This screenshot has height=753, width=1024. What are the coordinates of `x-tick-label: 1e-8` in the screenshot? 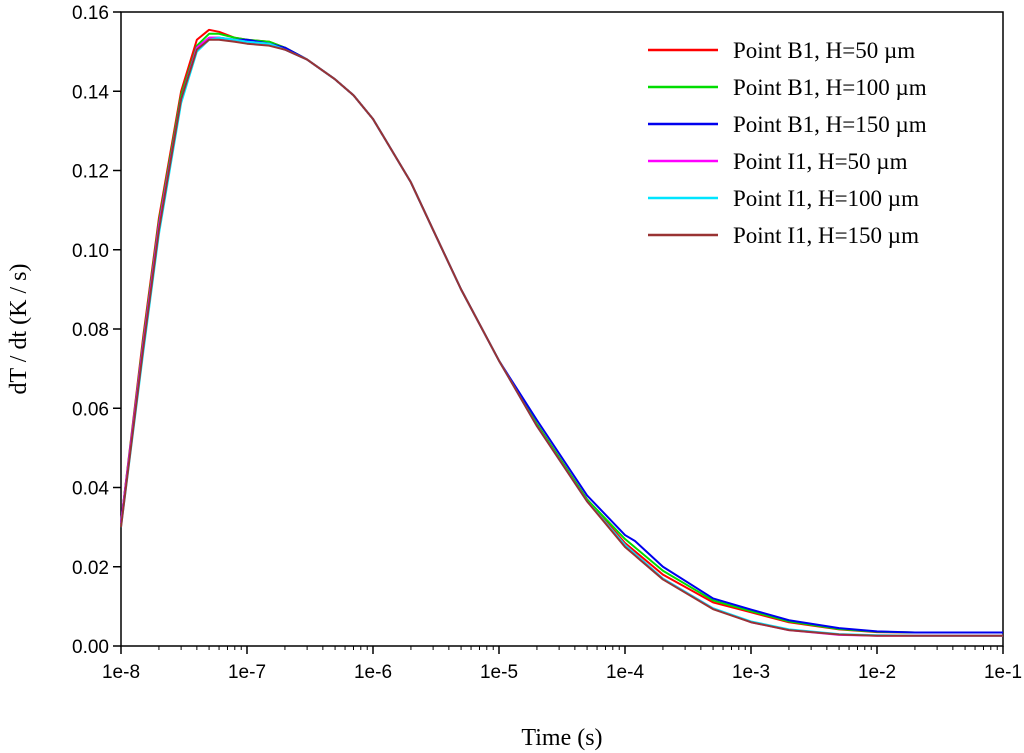 It's located at (121, 672).